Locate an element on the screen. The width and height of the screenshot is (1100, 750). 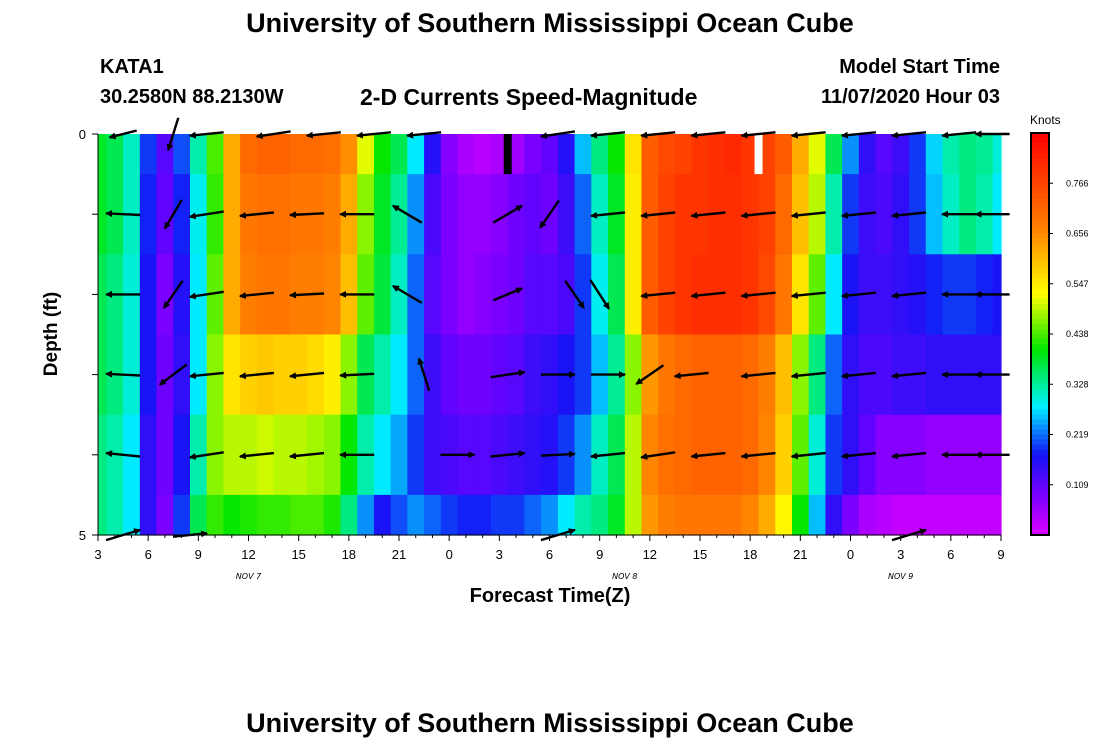
x-tick-label: 9 is located at coordinates (599, 554).